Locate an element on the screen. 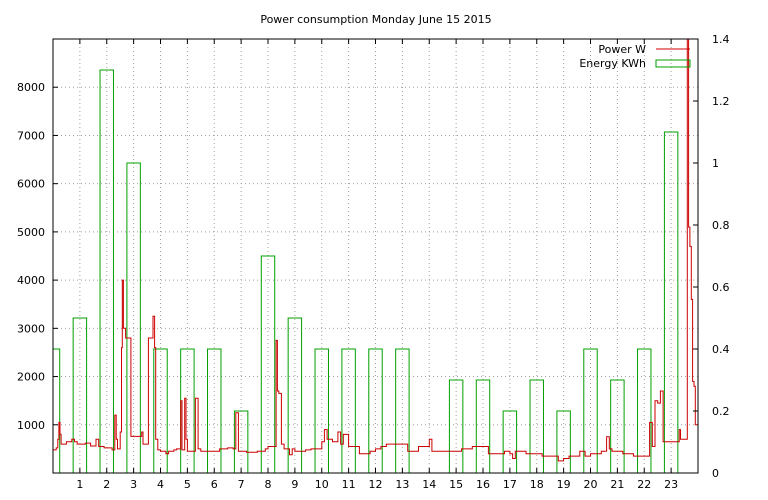 This screenshot has width=768, height=500. legend-swatch-energy is located at coordinates (673, 63).